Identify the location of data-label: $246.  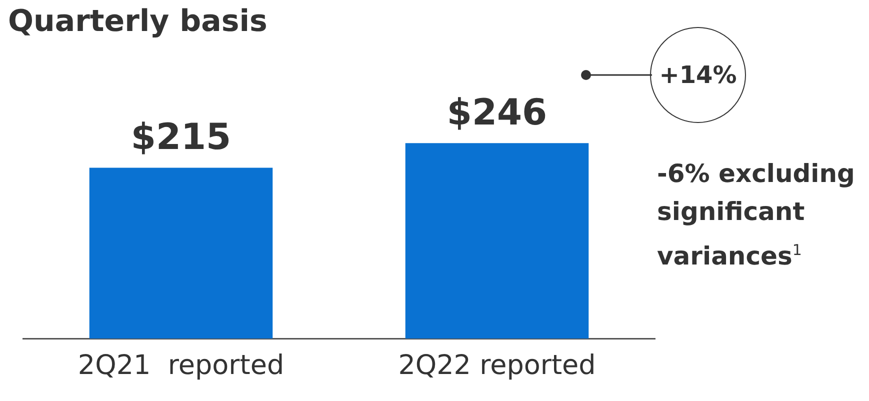
(497, 113).